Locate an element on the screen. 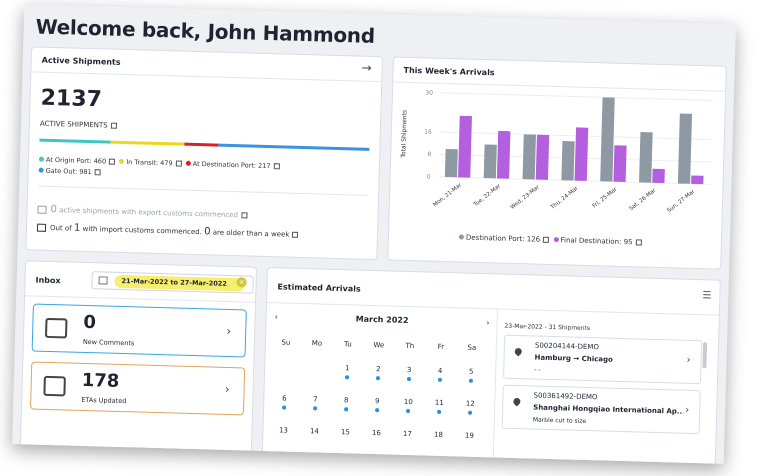 The width and height of the screenshot is (760, 476). calendar-icon is located at coordinates (103, 280).